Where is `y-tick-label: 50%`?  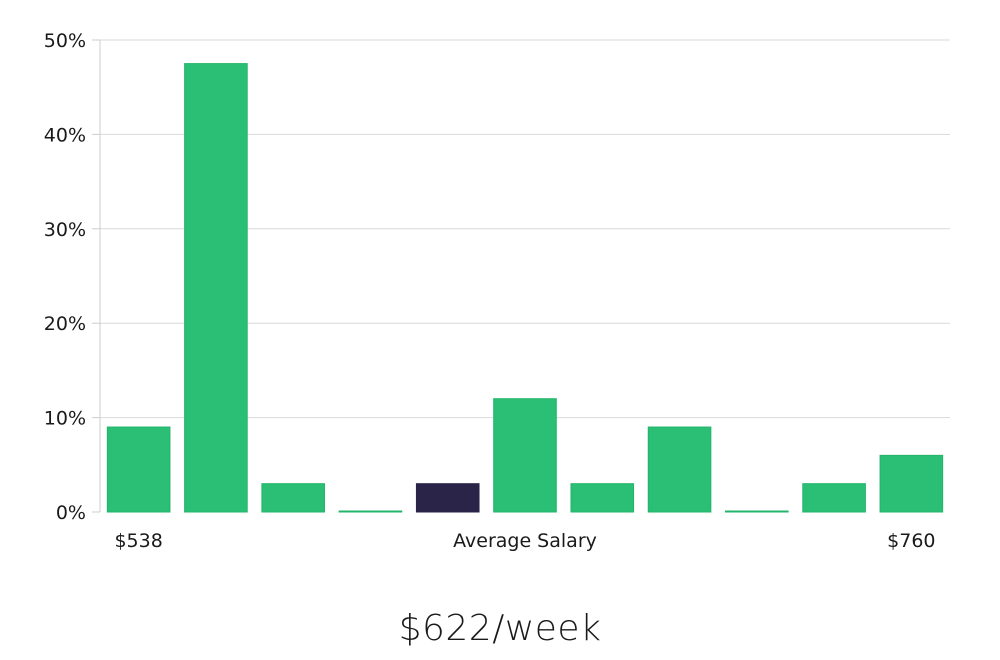
y-tick-label: 50% is located at coordinates (65, 41).